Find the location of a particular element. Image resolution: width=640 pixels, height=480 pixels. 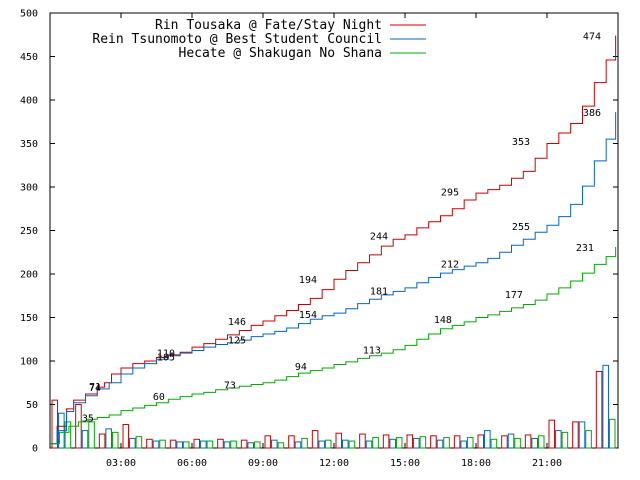

data-label: 146 is located at coordinates (237, 322).